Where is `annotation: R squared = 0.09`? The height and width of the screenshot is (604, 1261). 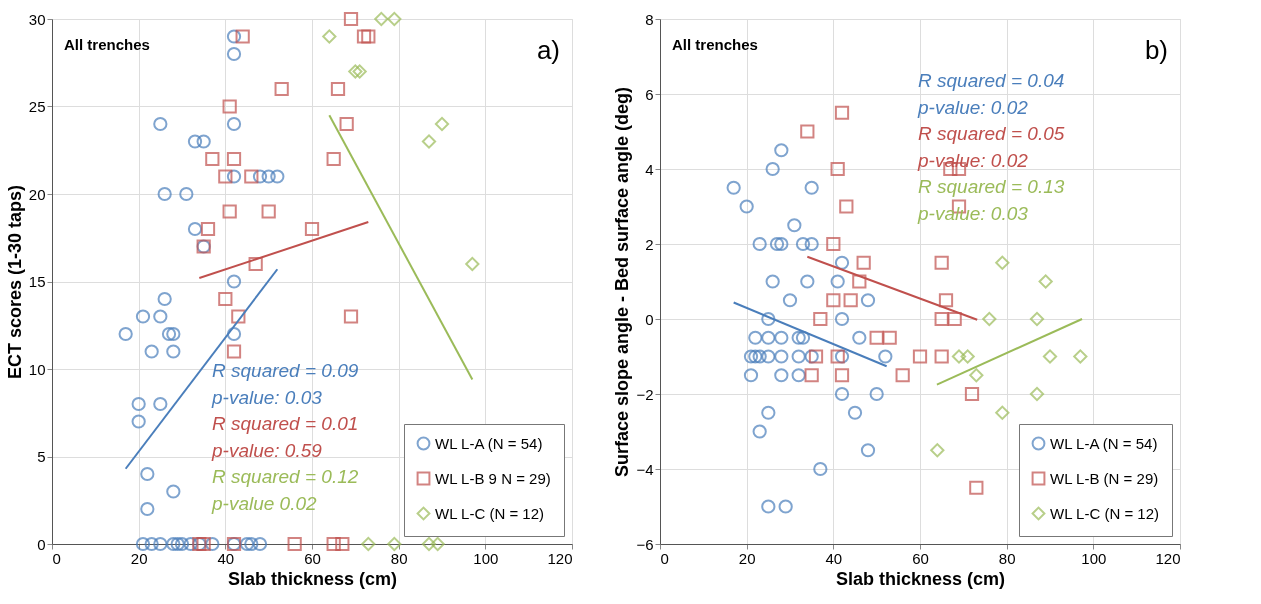
annotation: R squared = 0.09 is located at coordinates (285, 370).